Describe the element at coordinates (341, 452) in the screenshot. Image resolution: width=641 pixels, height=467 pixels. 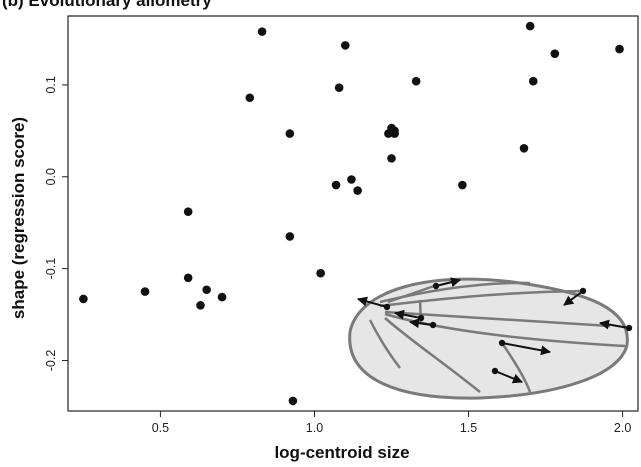
I see `x-axis-title: log-centroid size` at that location.